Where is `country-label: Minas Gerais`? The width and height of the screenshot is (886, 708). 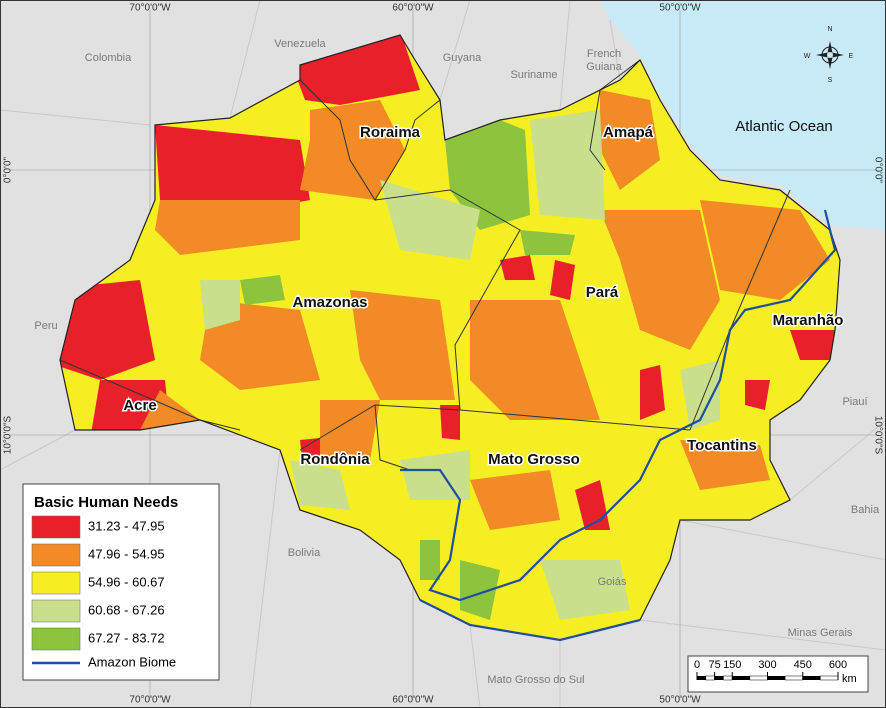 country-label: Minas Gerais is located at coordinates (820, 633).